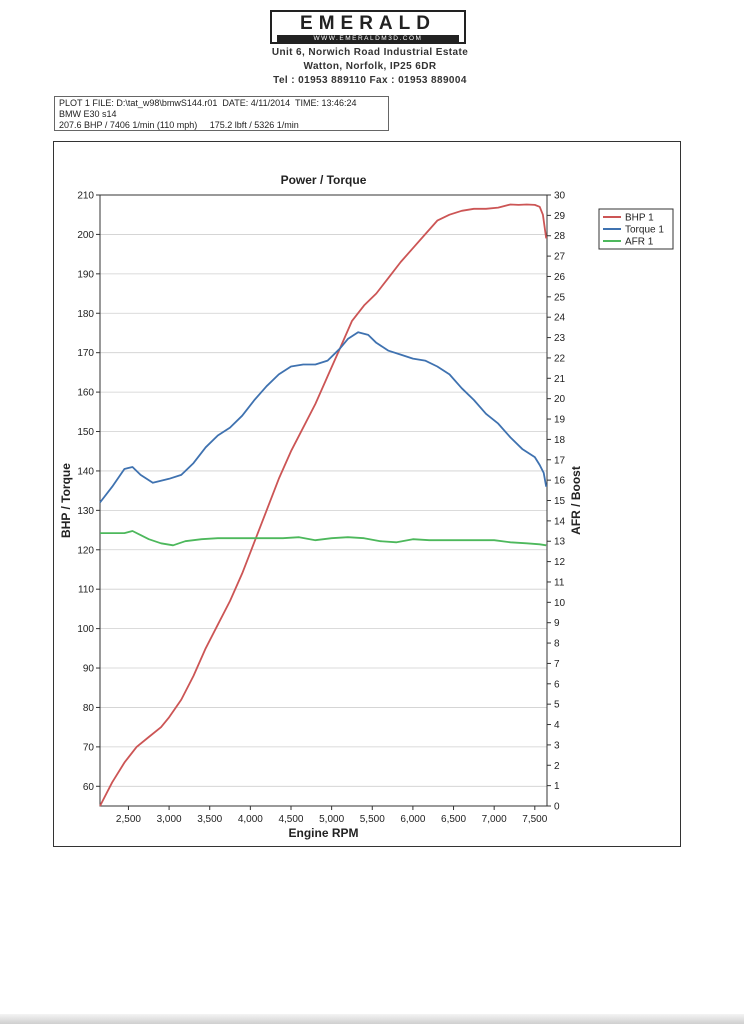 This screenshot has height=1024, width=744. Describe the element at coordinates (560, 440) in the screenshot. I see `y2-tick-label: 18` at that location.